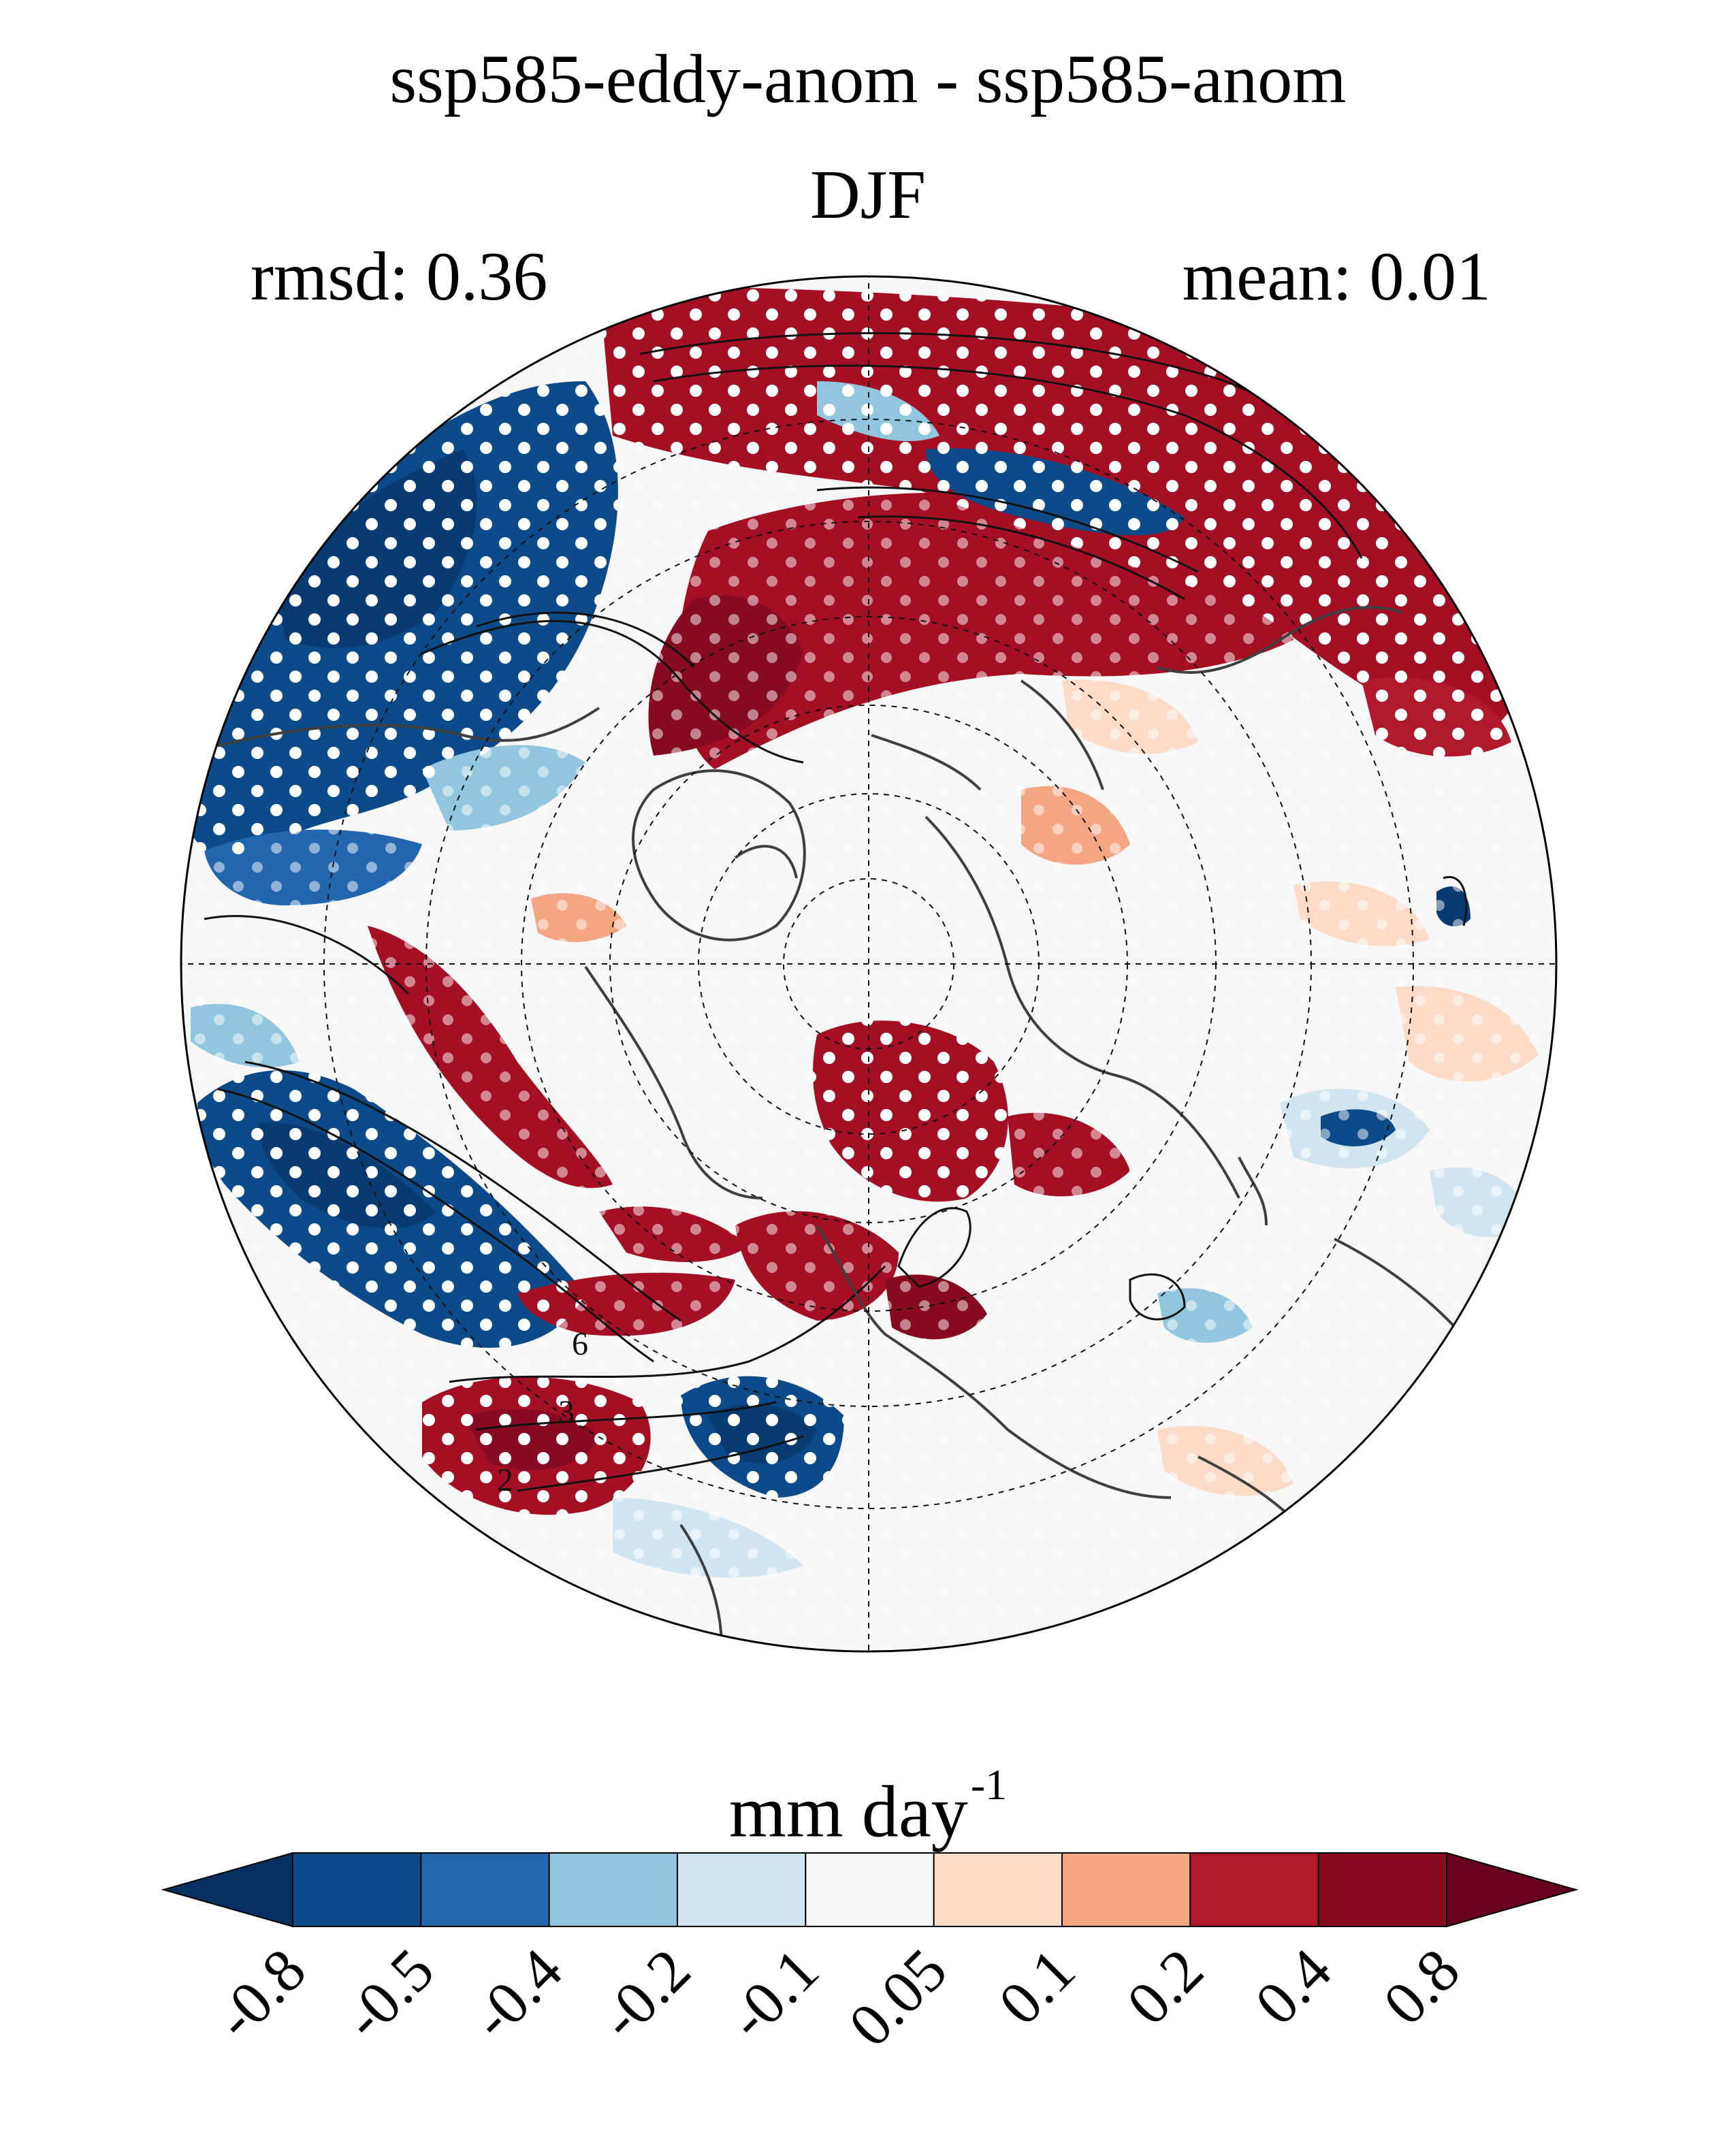  I want to click on colorbar-tick-label: 0.2, so click(1165, 1987).